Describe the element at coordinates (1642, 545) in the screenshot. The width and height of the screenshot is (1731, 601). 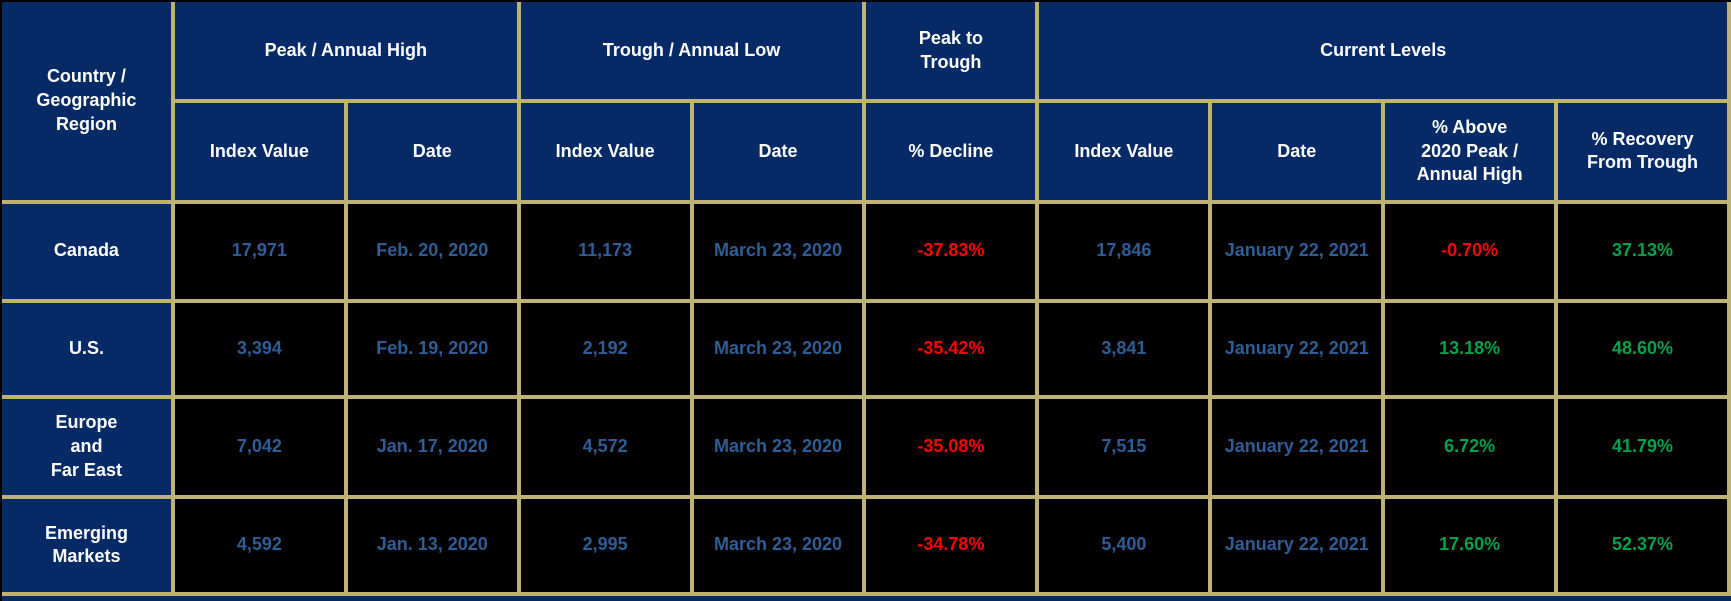
I see `data-cell: 52.37%` at that location.